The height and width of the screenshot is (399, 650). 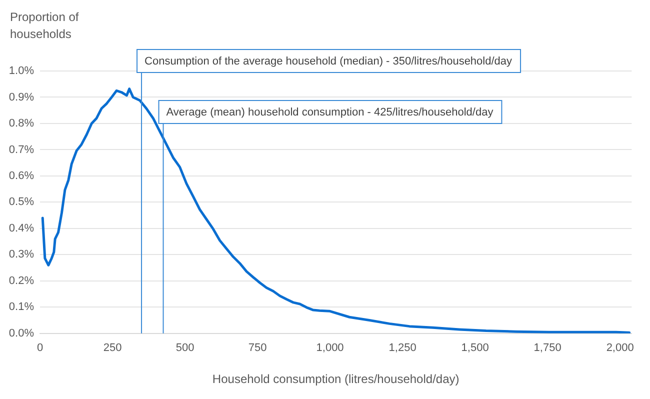 I want to click on x-tick-label: 1,750, so click(x=548, y=348).